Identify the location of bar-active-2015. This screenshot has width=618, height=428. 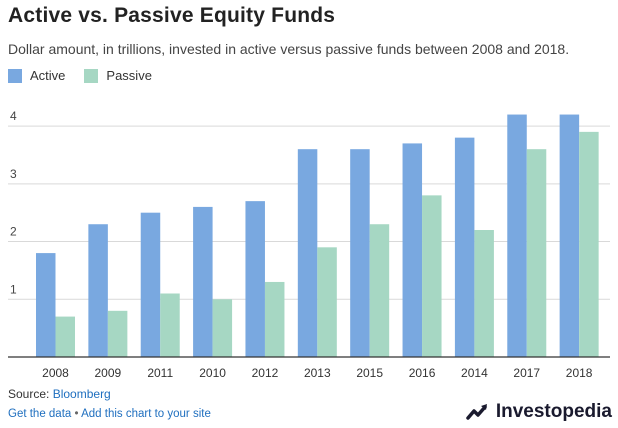
(360, 253).